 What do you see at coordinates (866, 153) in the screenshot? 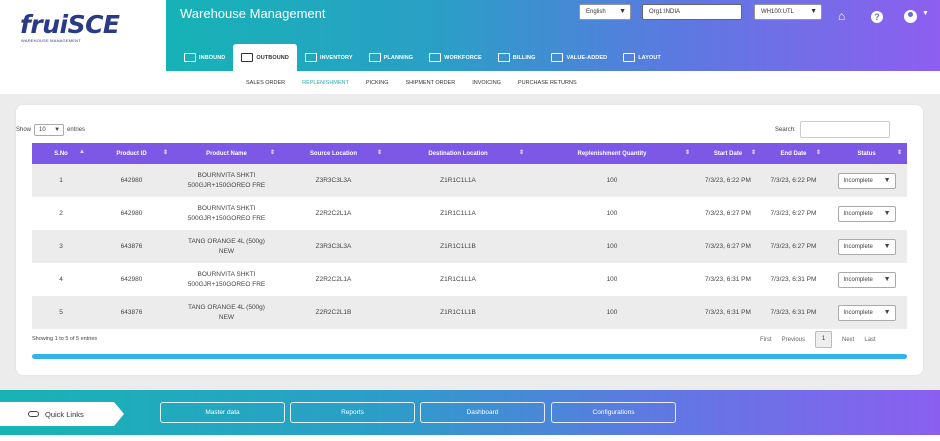
I see `column-header: Status ⇕` at bounding box center [866, 153].